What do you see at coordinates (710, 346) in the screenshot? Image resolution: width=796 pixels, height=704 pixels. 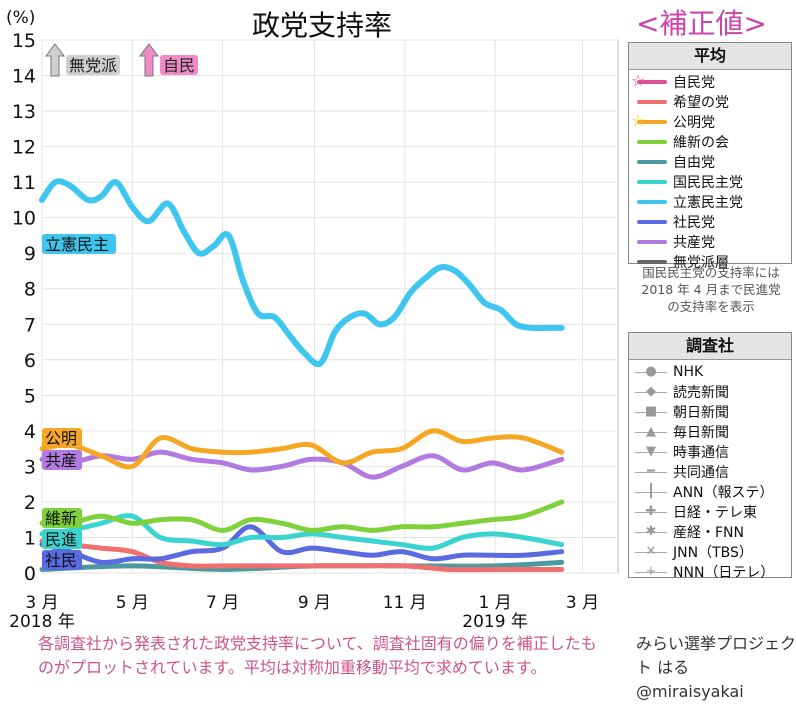 I see `legend-pollster-header: 調査社` at bounding box center [710, 346].